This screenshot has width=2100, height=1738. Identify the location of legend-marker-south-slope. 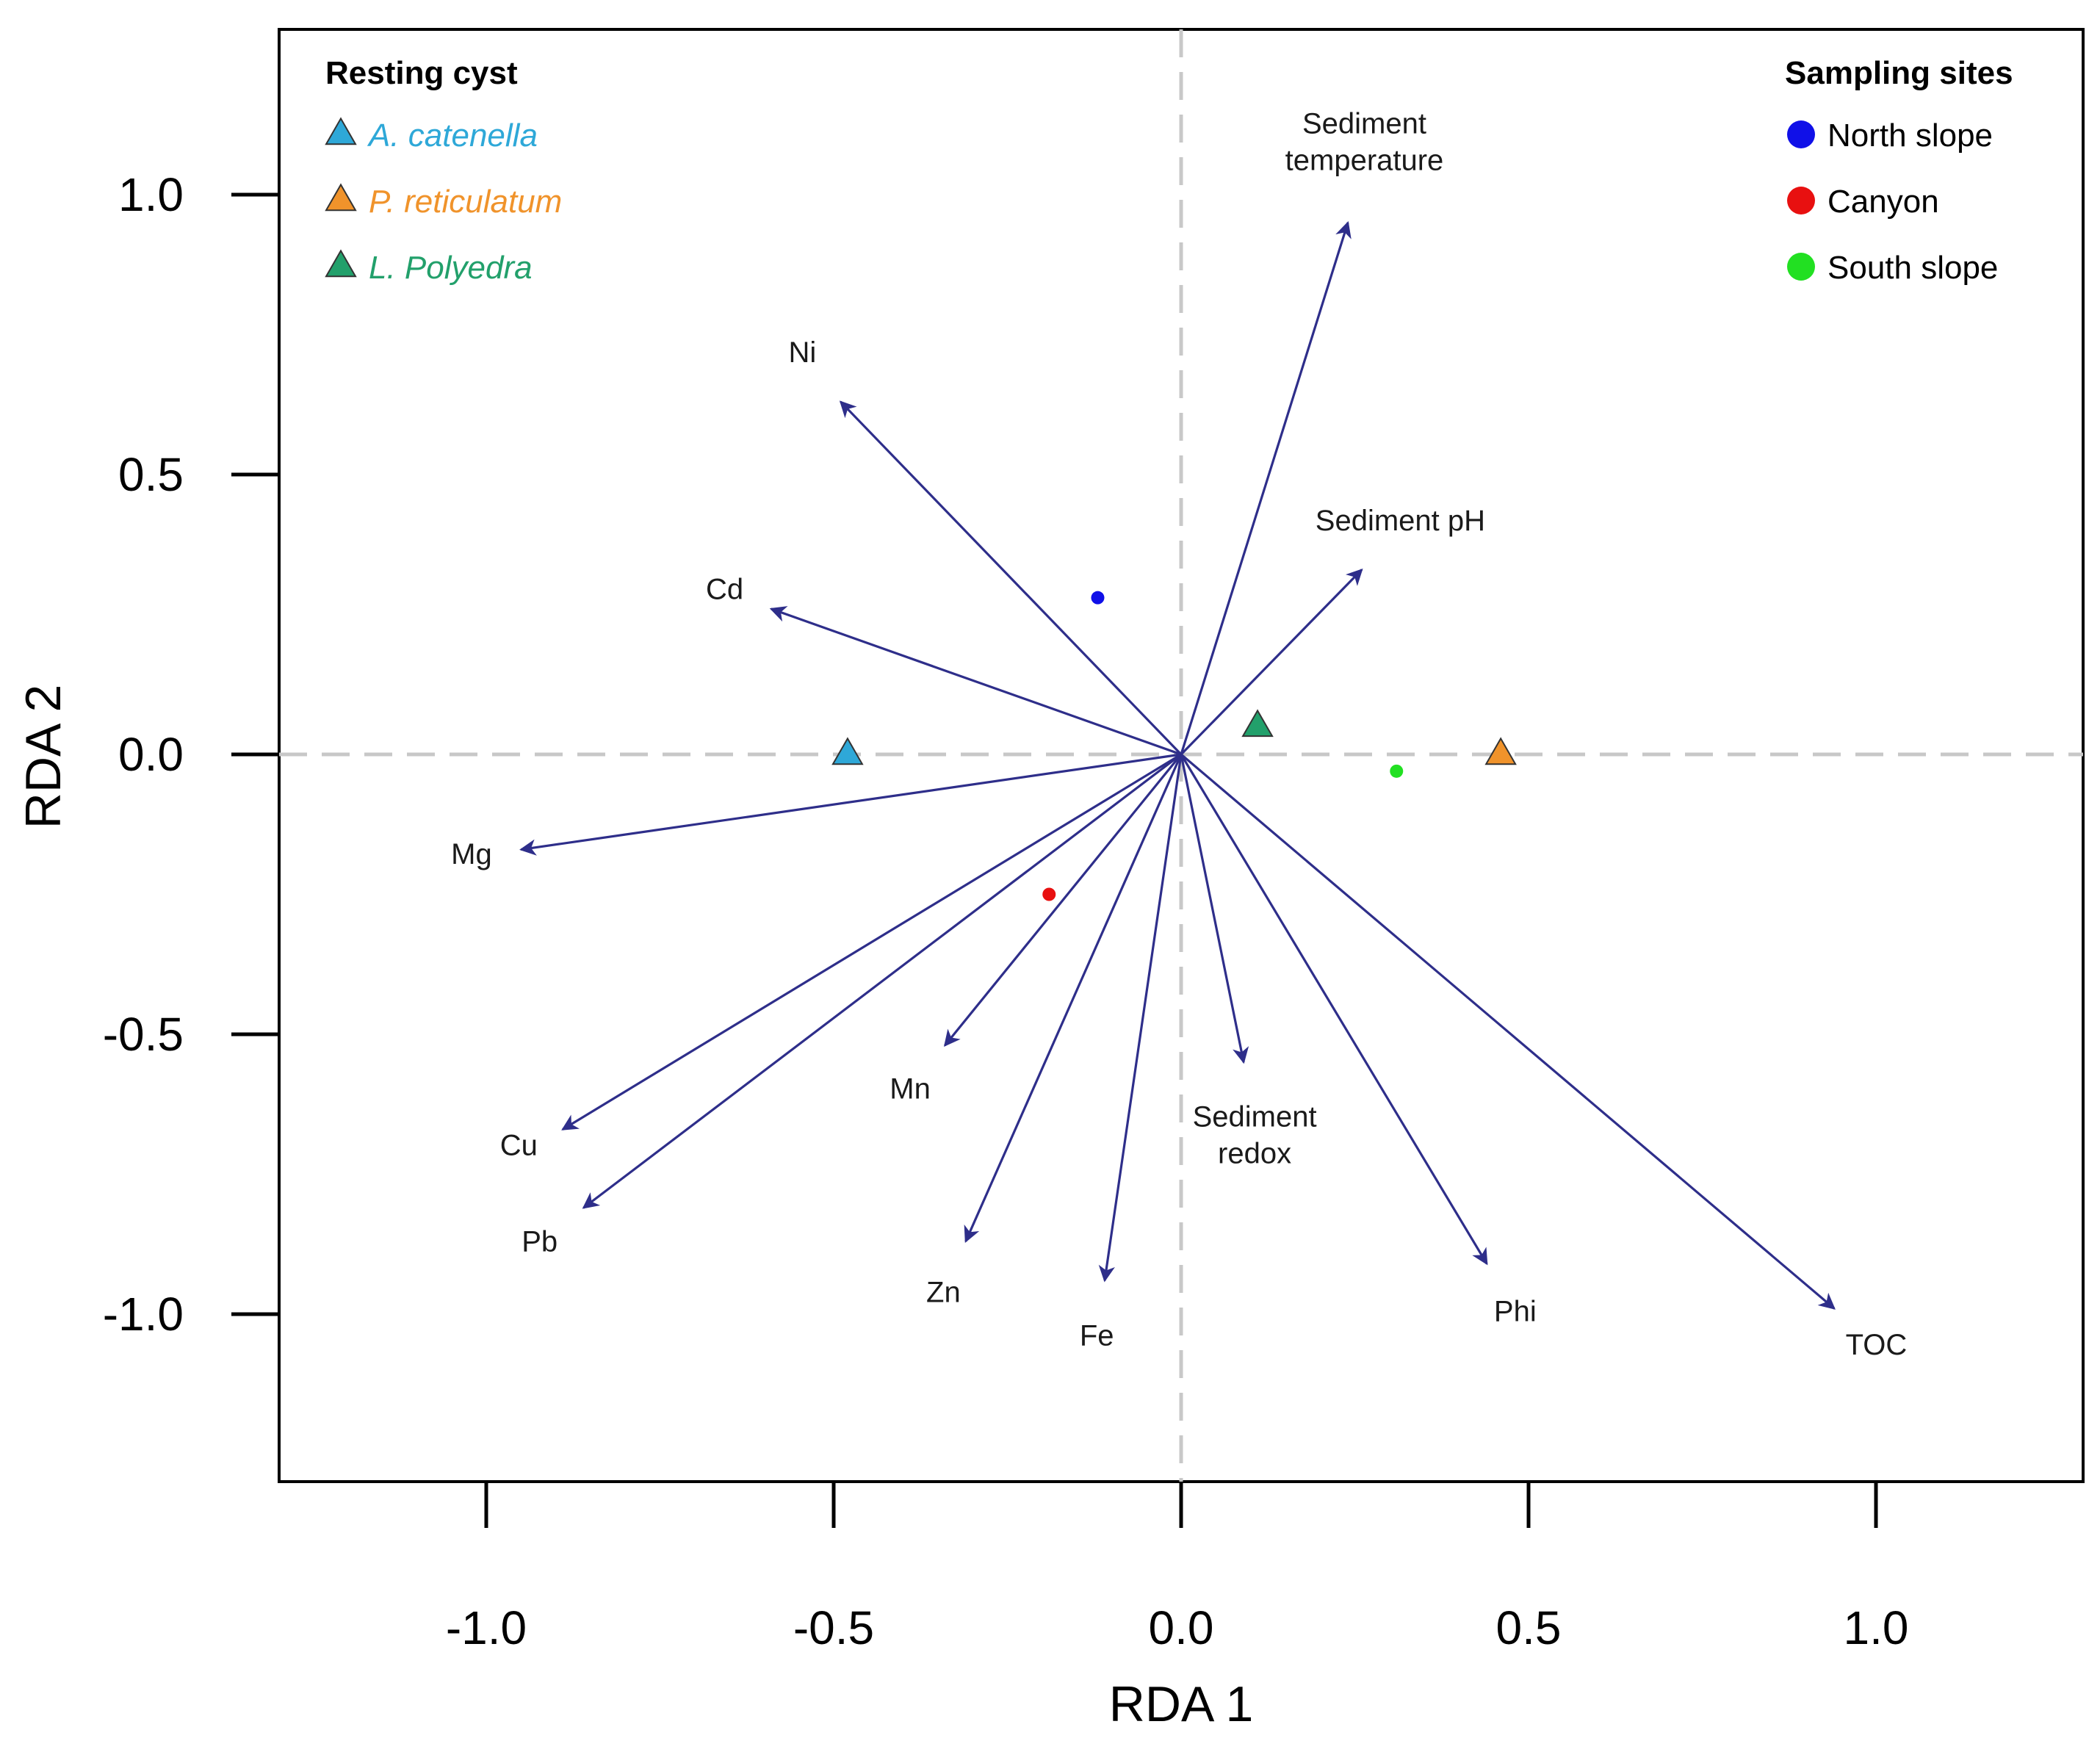
(1801, 267).